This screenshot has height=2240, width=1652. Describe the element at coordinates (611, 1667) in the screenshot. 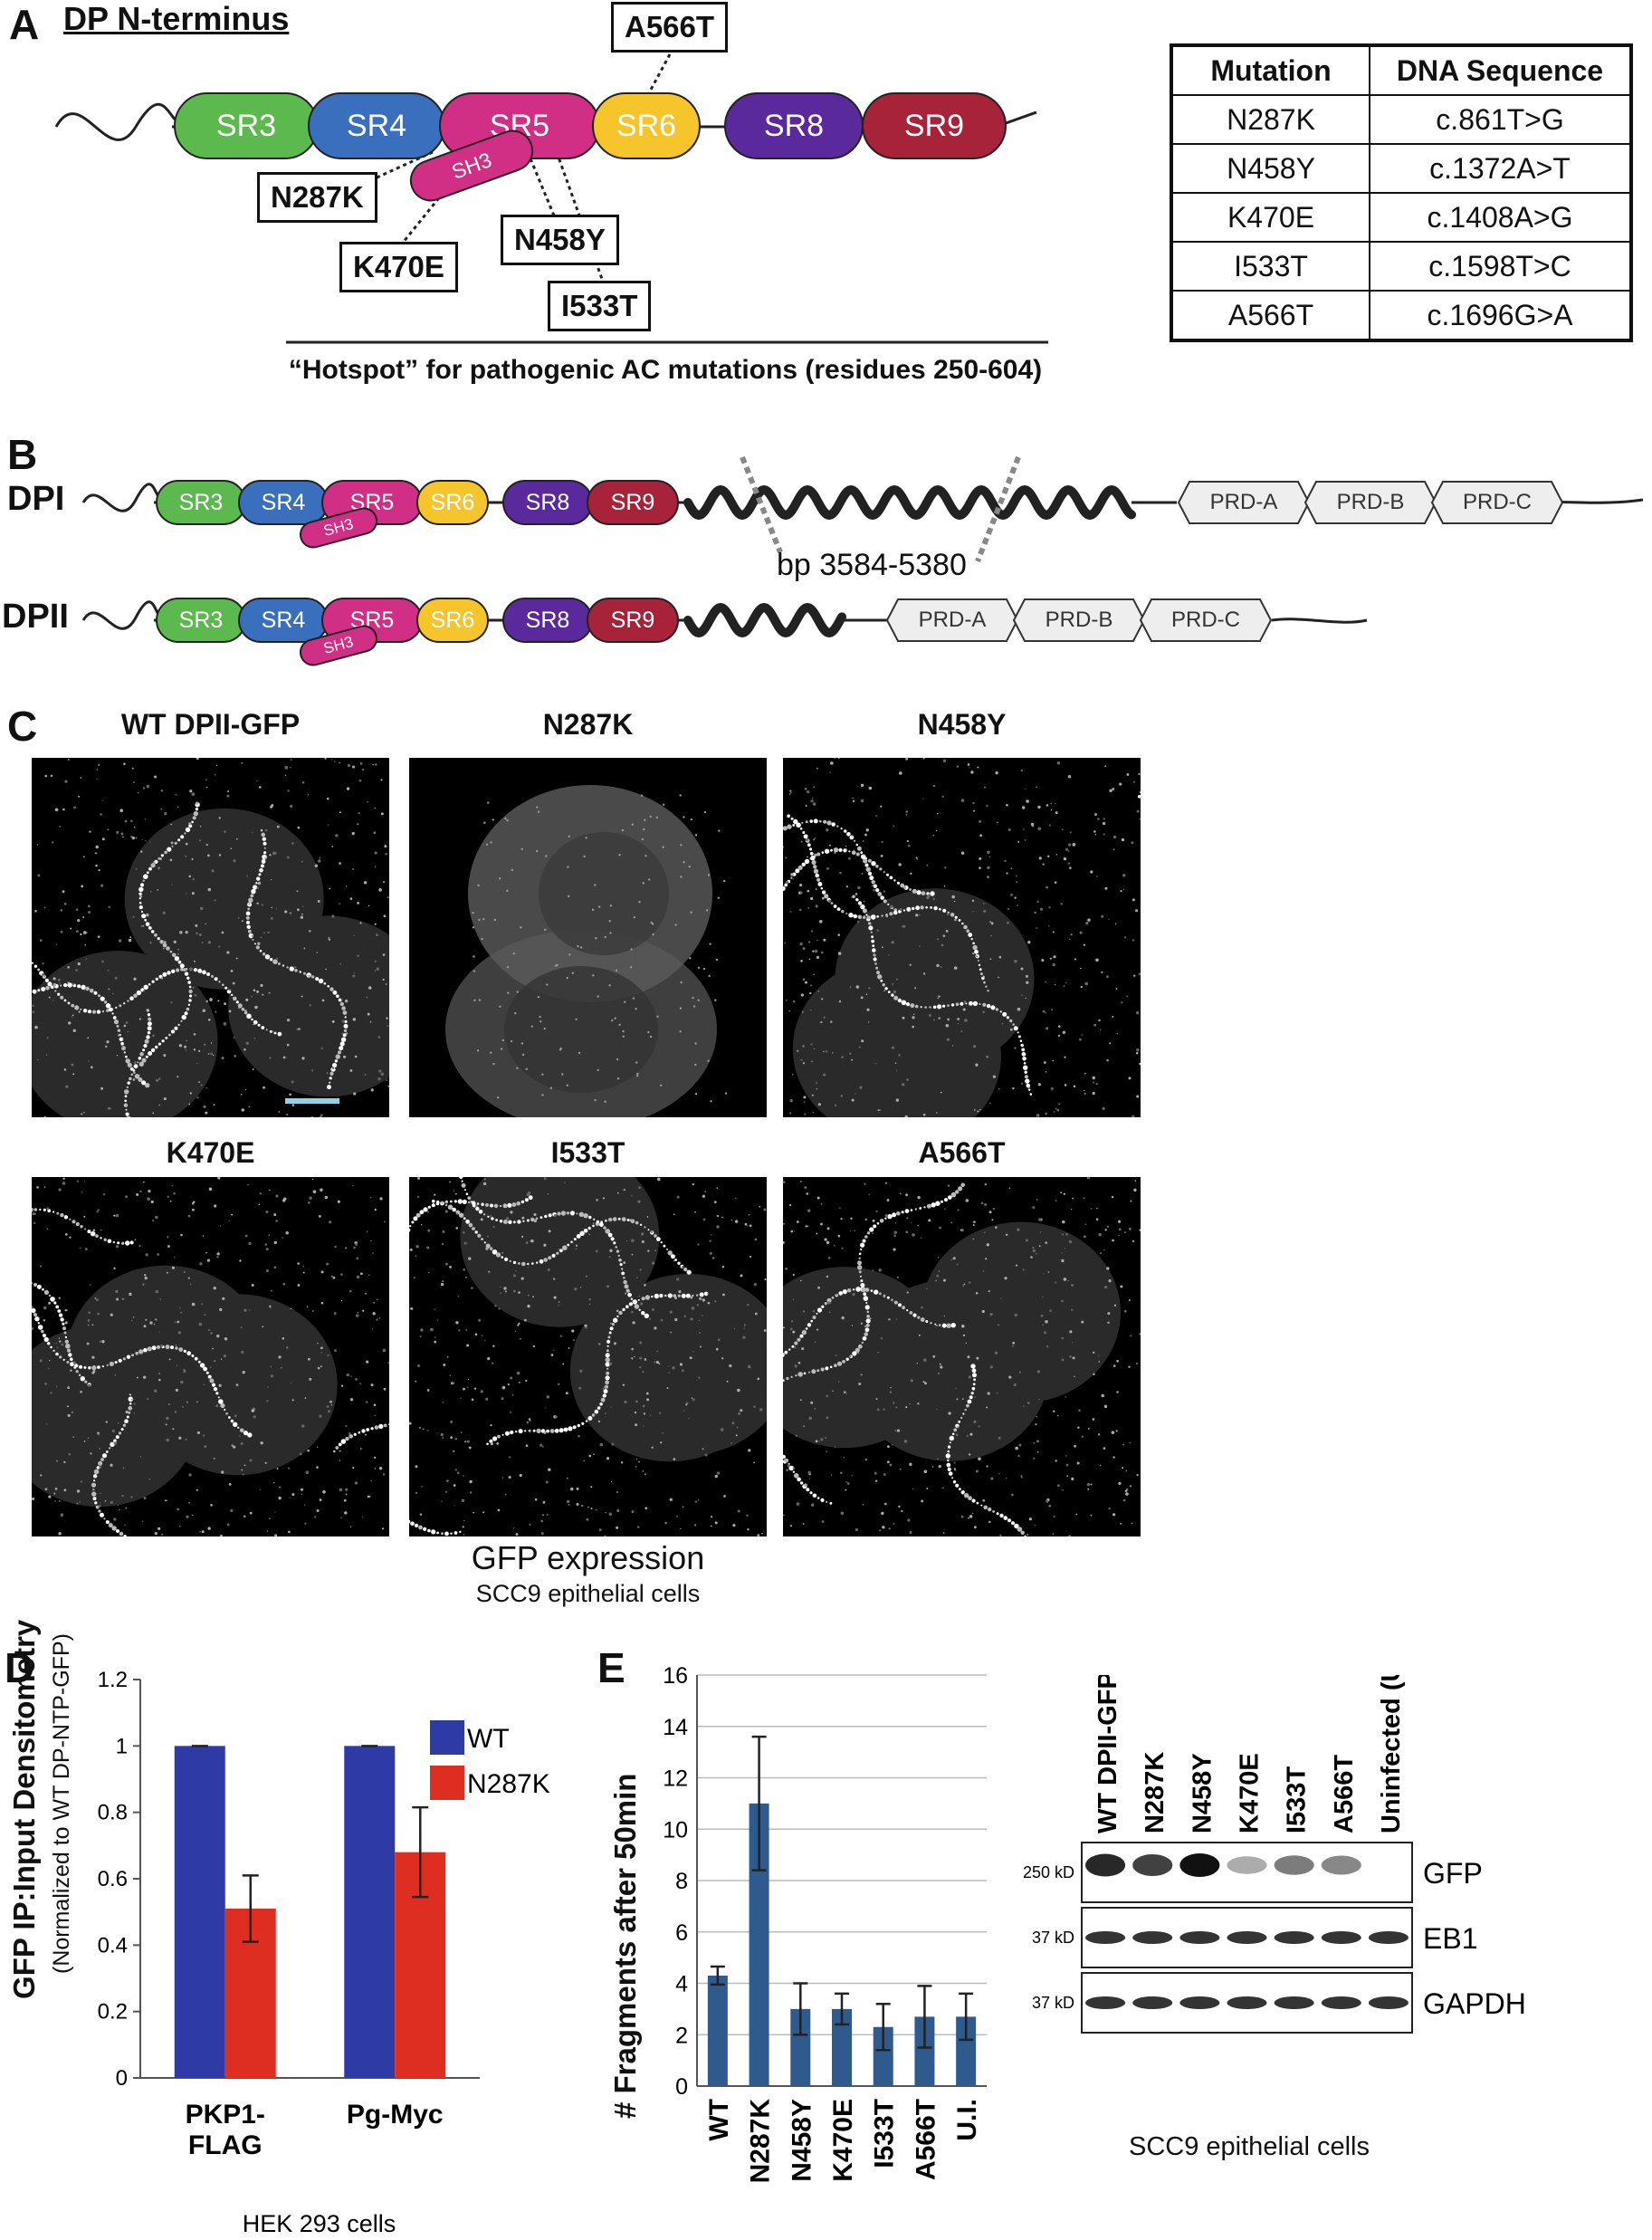

I see `panel-e-letter: E` at that location.